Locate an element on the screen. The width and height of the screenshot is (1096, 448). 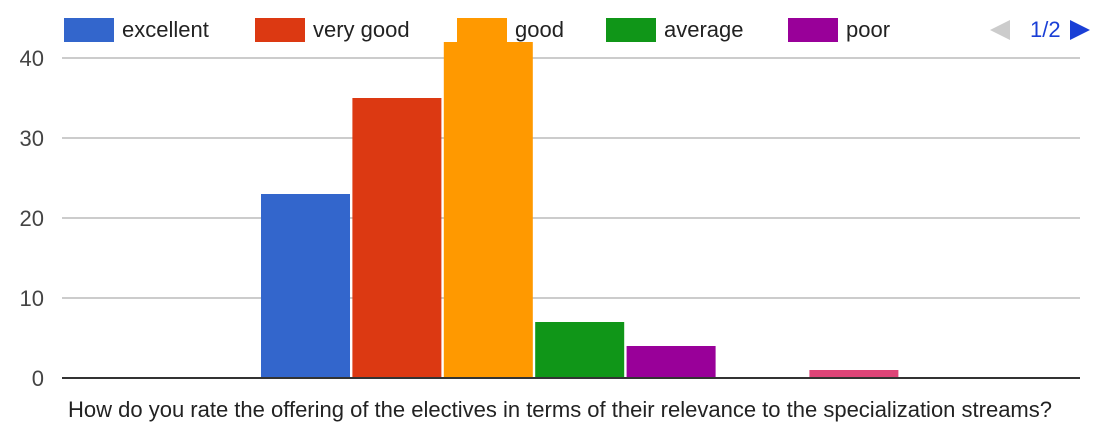
legend-label: average is located at coordinates (704, 29).